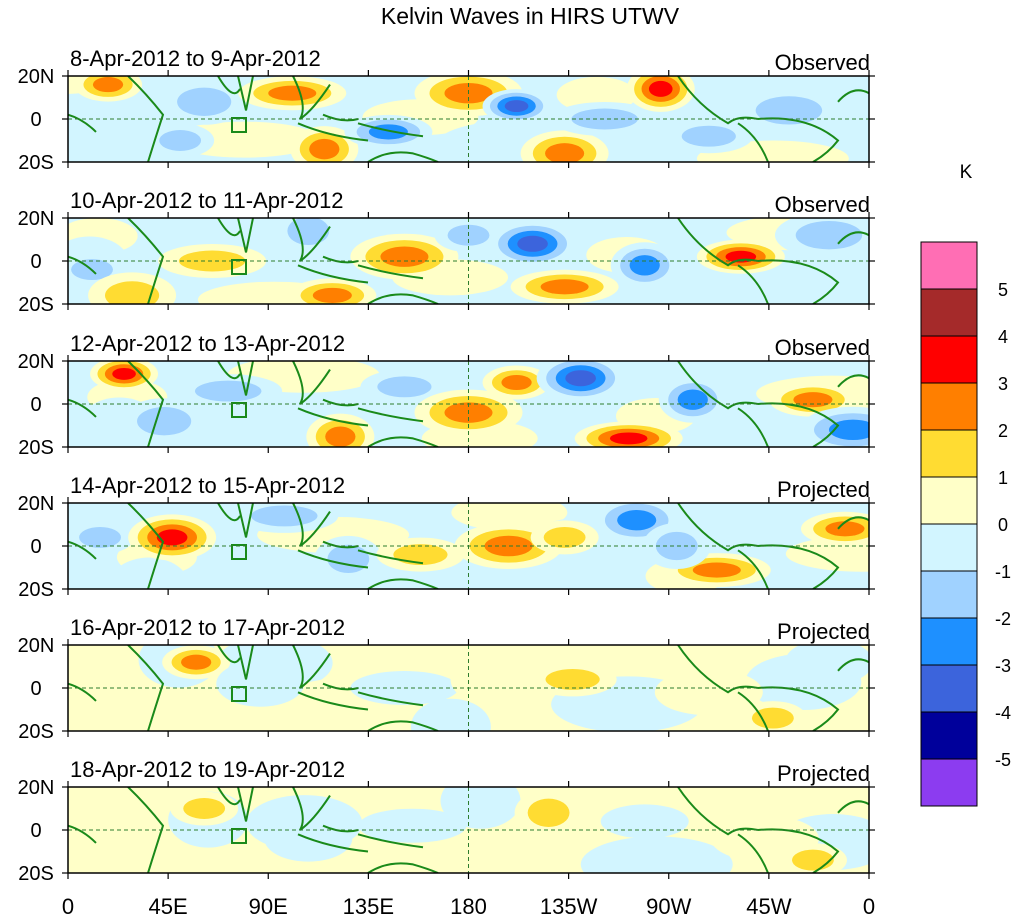 The image size is (1015, 920). Describe the element at coordinates (768, 906) in the screenshot. I see `x-tick-label: 45W` at that location.